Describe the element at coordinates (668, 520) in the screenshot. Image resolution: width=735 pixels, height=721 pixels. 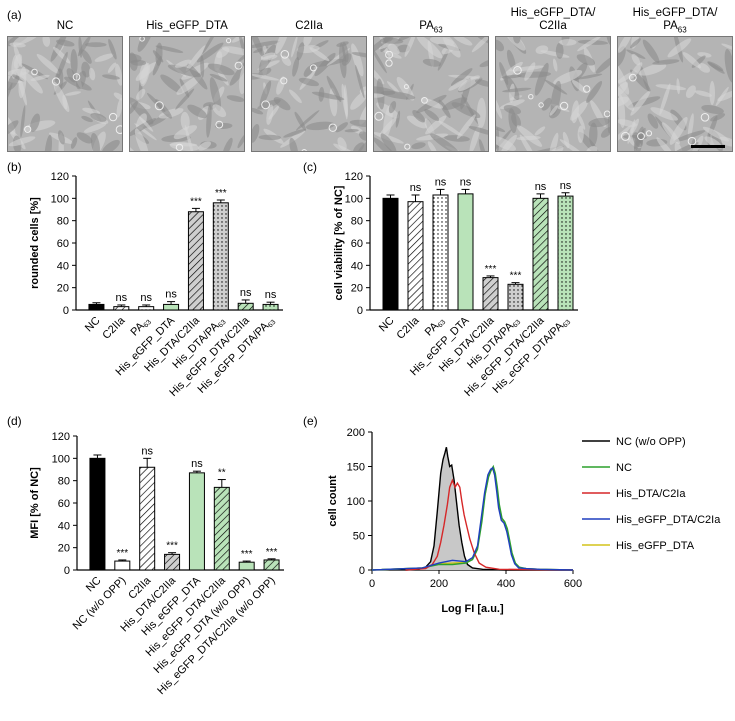
I see `legend-label: His_eGFP_DTA/C2Ia` at that location.